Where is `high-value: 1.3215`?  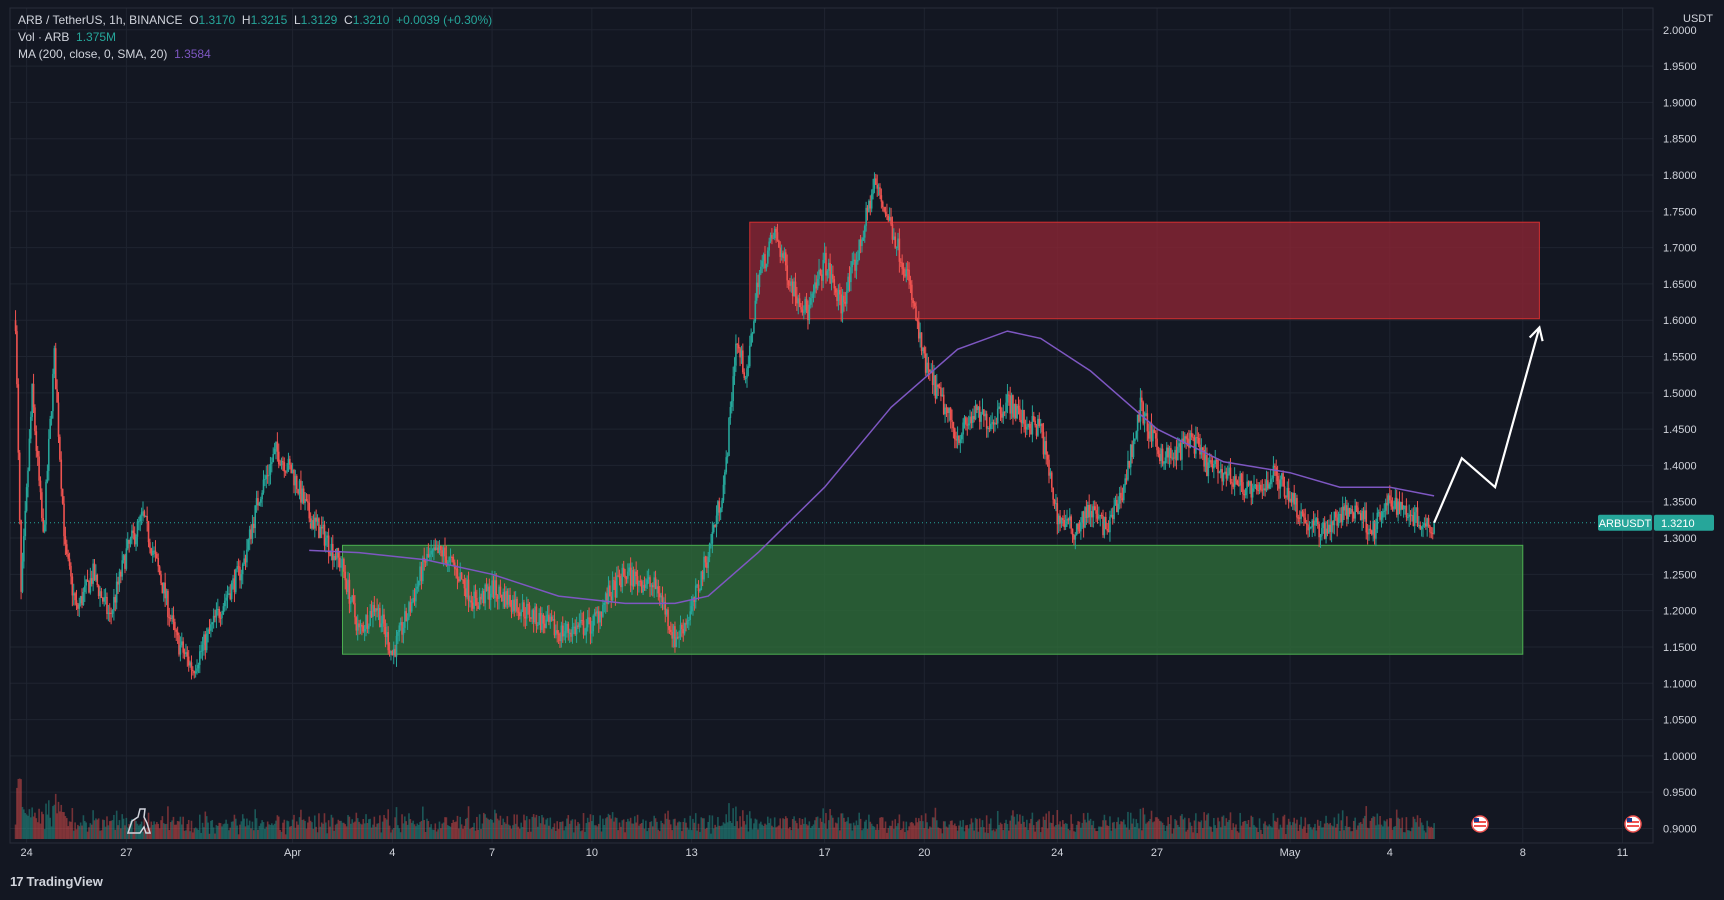 high-value: 1.3215 is located at coordinates (269, 20).